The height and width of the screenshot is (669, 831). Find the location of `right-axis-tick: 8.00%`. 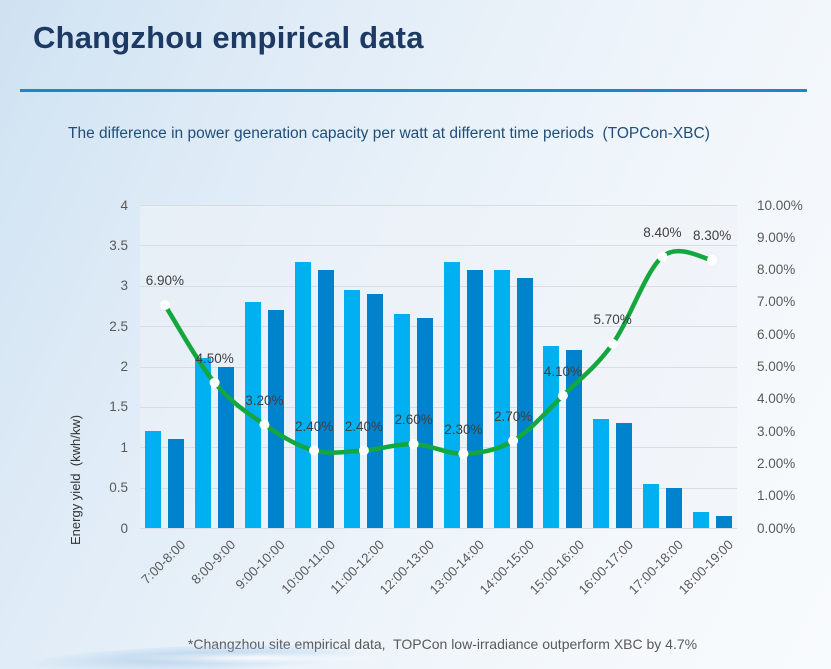

right-axis-tick: 8.00% is located at coordinates (776, 270).